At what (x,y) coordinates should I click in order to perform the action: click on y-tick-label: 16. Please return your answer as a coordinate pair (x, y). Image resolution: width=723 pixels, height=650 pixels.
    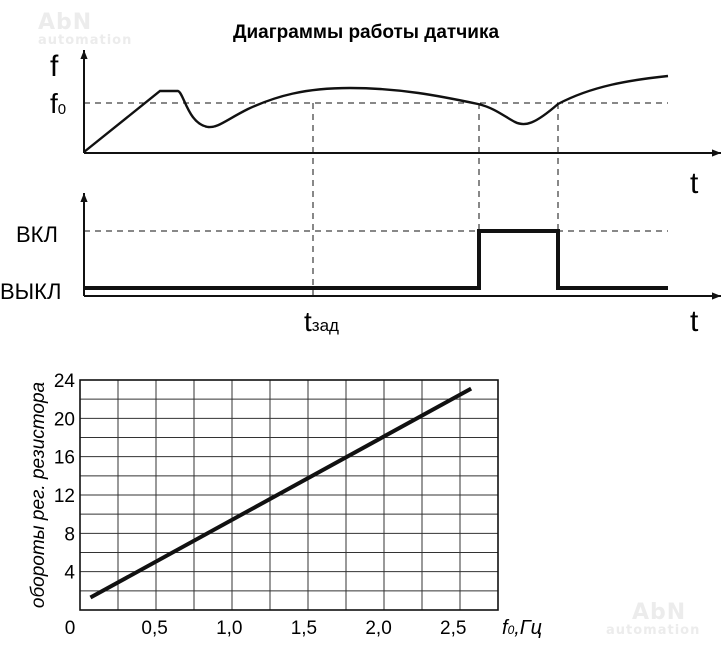
    Looking at the image, I should click on (64, 458).